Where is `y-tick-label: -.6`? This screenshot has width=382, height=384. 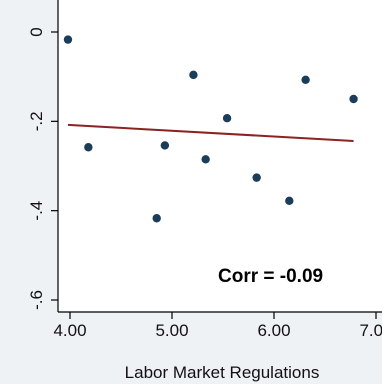 y-tick-label: -.6 is located at coordinates (36, 300).